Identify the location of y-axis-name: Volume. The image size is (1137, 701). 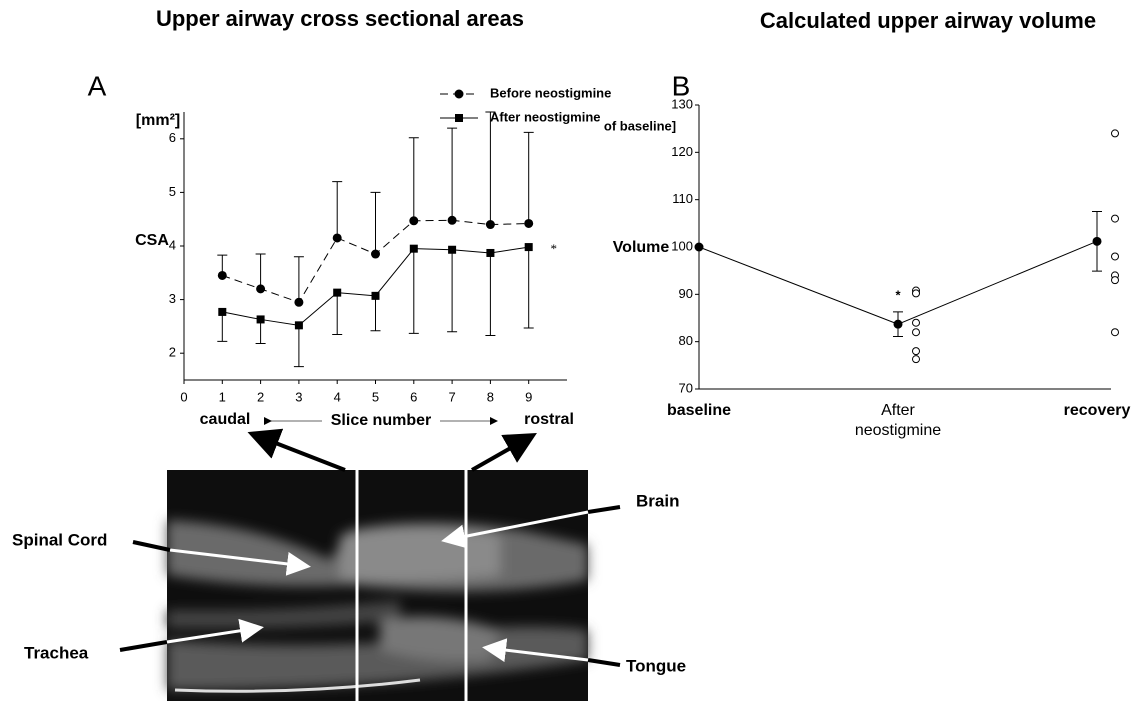
(641, 247).